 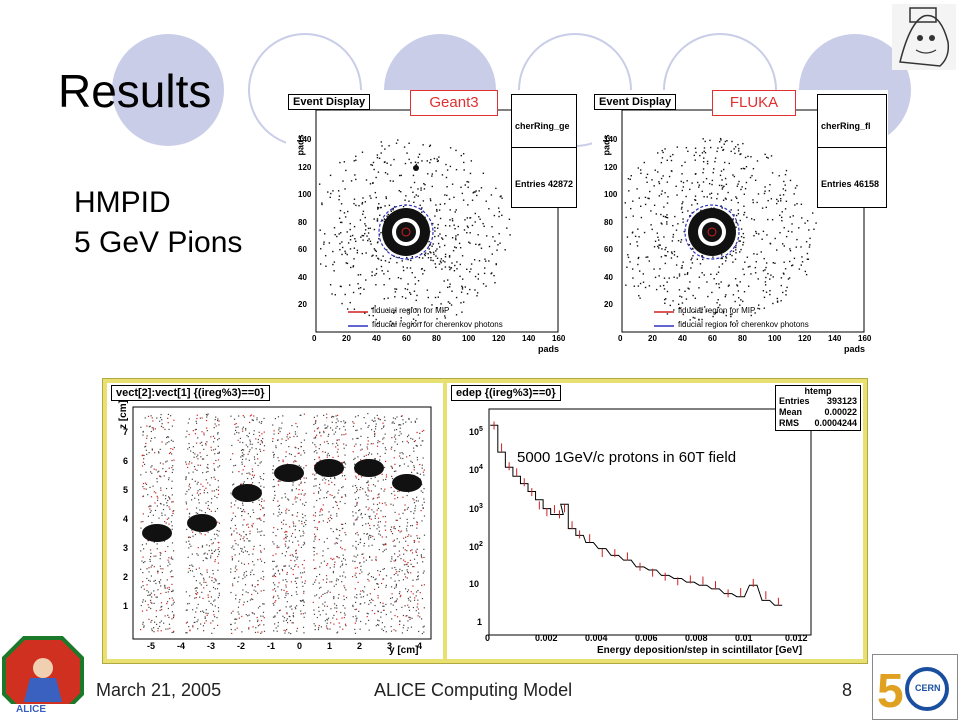 I want to click on x-tick-label: -2, so click(x=241, y=646).